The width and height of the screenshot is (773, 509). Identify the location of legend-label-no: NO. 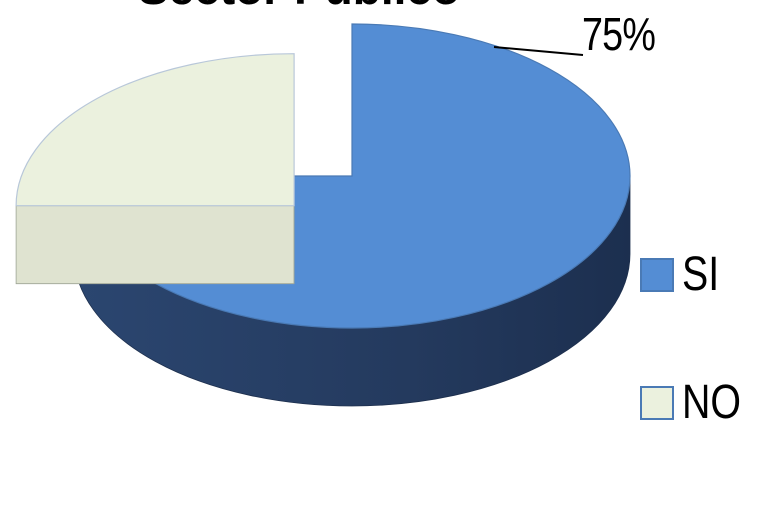
(712, 402).